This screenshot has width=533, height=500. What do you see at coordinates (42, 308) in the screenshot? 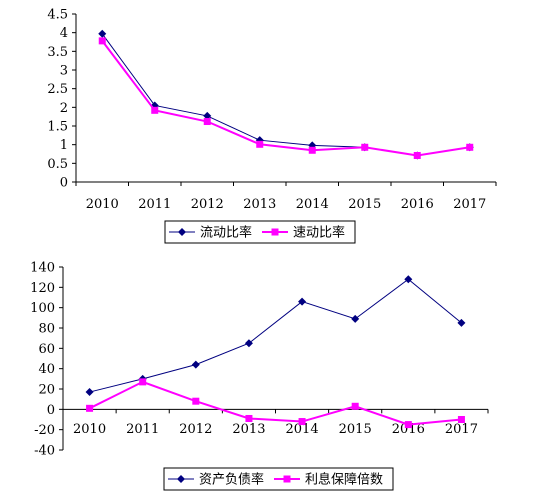
I see `chart2-y-tick-label: 100` at bounding box center [42, 308].